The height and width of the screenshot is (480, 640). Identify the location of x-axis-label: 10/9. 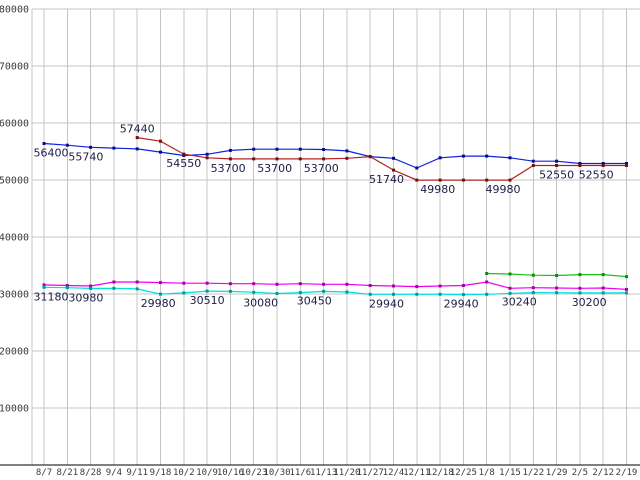
(207, 473).